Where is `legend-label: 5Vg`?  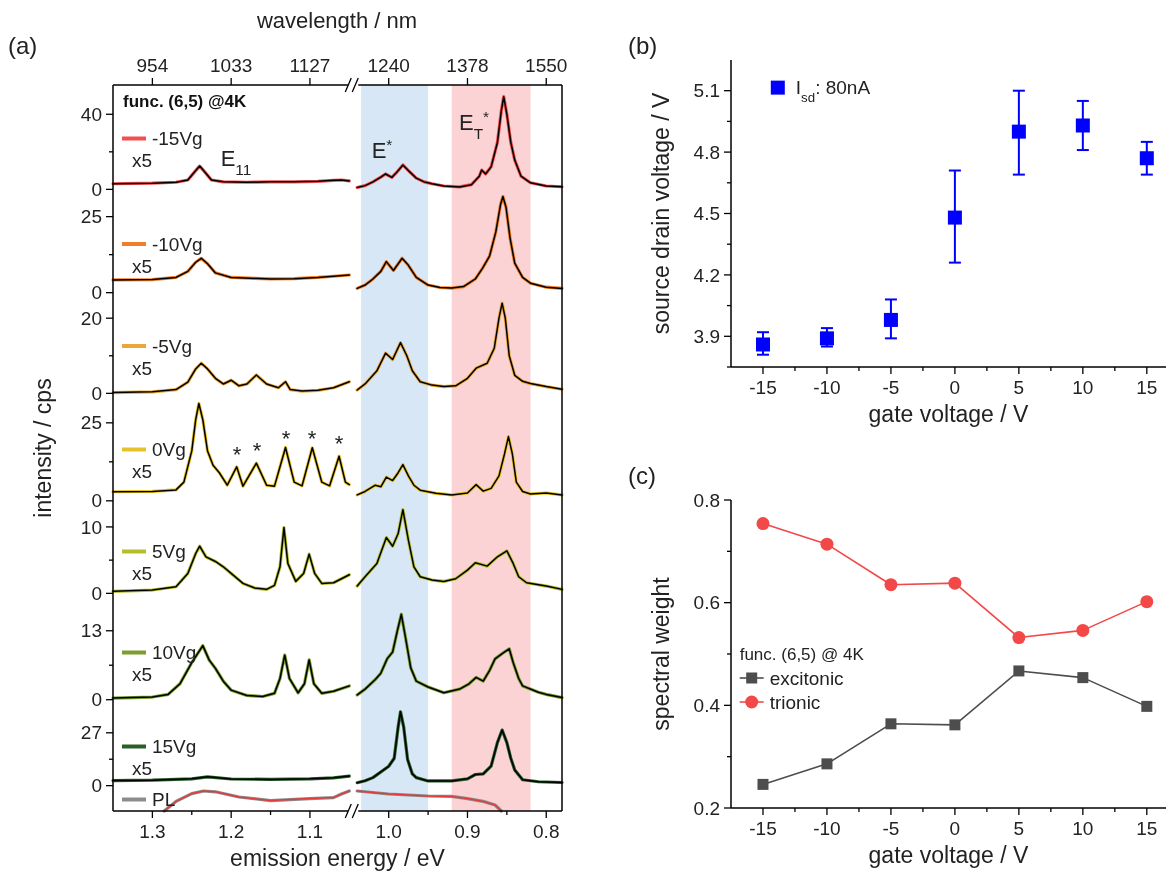
legend-label: 5Vg is located at coordinates (168, 552).